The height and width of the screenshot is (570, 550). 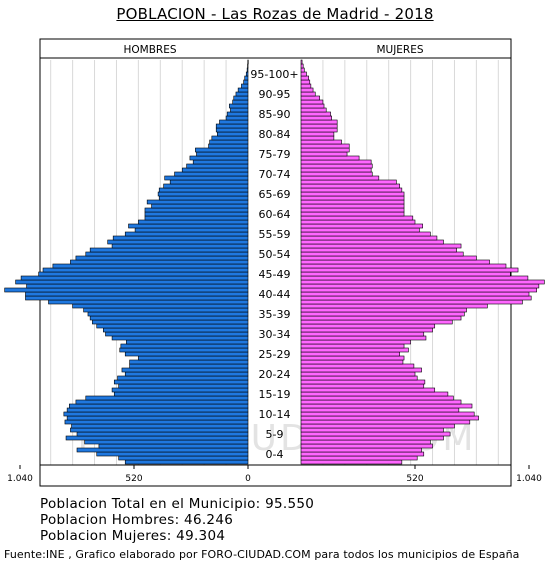 I want to click on legend-hombres: HOMBRES, so click(x=149, y=50).